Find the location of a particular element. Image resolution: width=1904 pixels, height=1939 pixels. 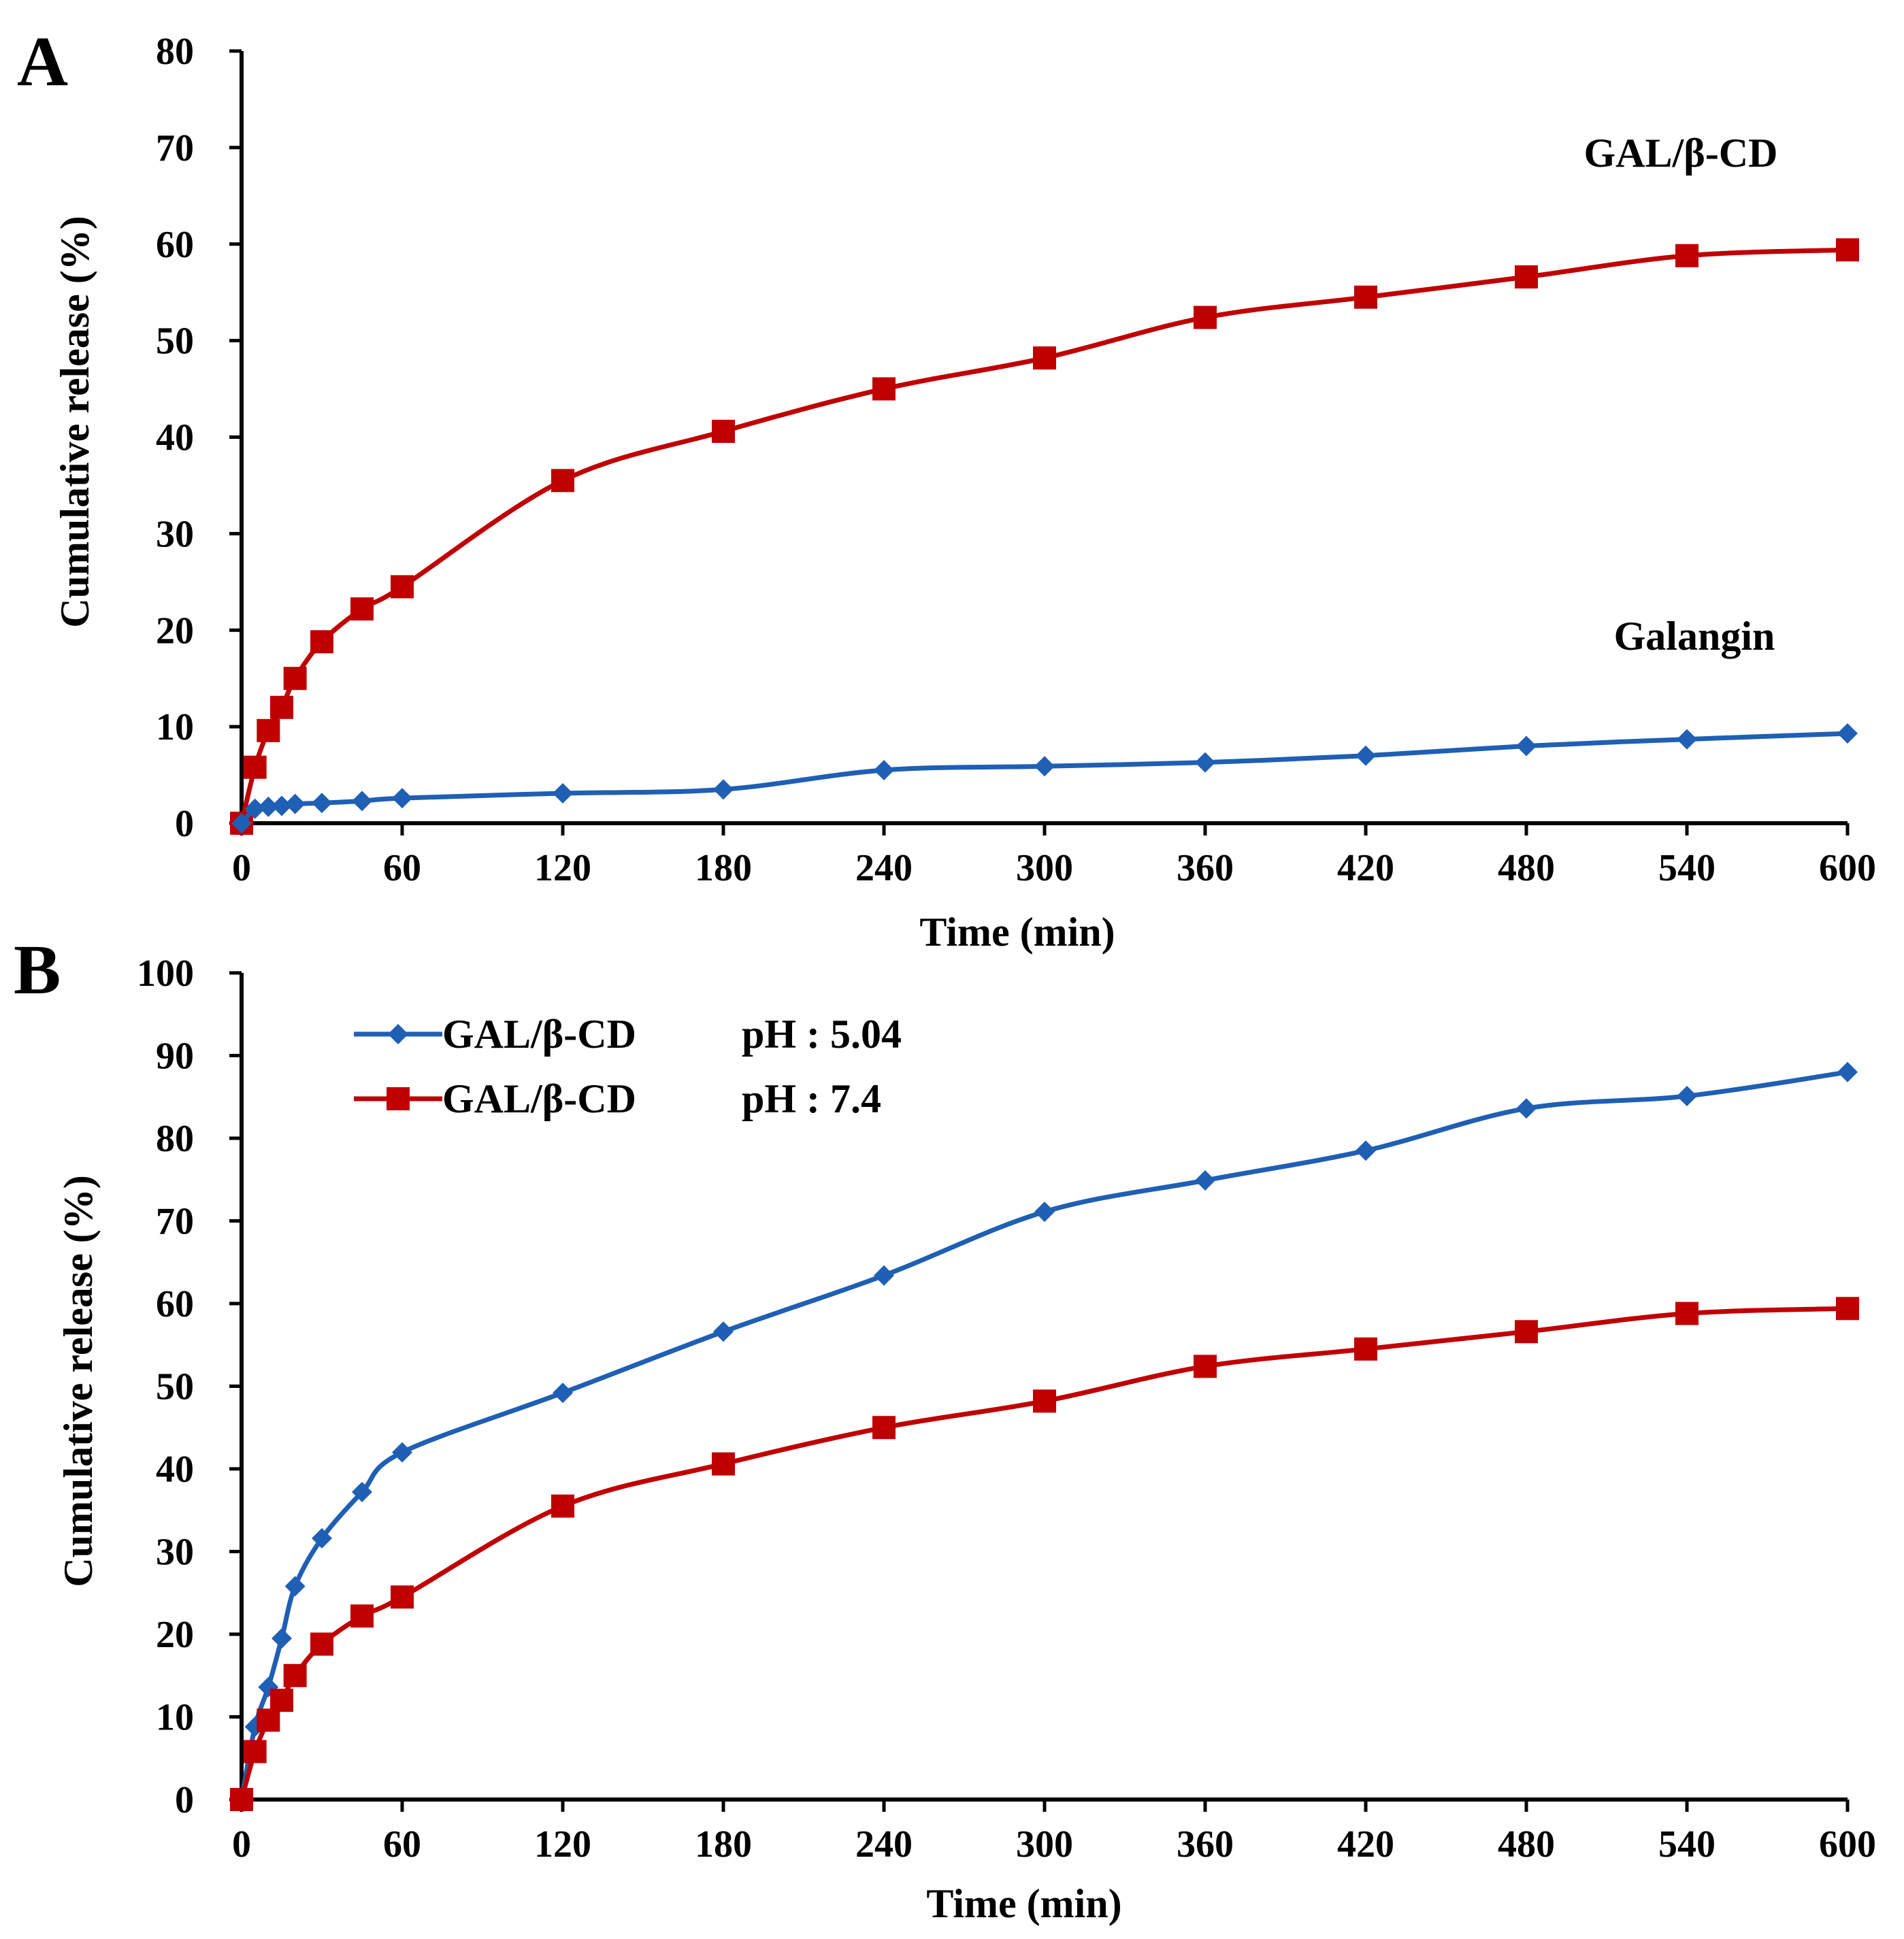

x-tick-label-b-420: 420 is located at coordinates (1366, 1845).